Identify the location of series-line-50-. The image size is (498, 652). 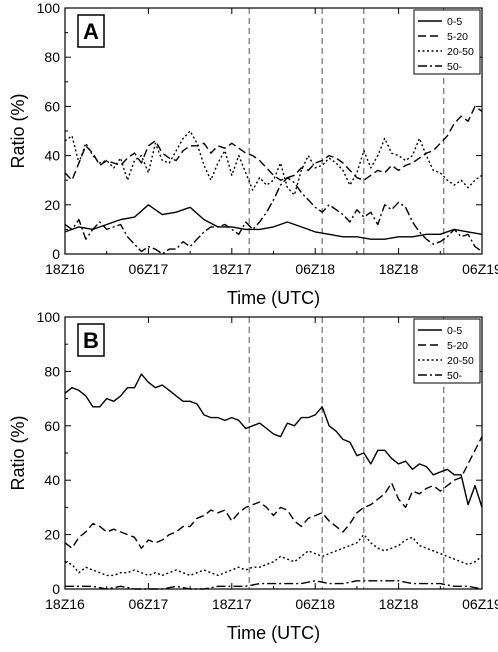
(273, 216).